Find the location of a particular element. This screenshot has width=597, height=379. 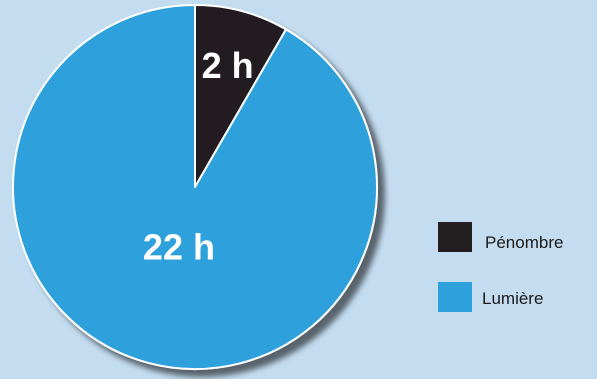

pie-data-labels: 2 h 22 h is located at coordinates (198, 156).